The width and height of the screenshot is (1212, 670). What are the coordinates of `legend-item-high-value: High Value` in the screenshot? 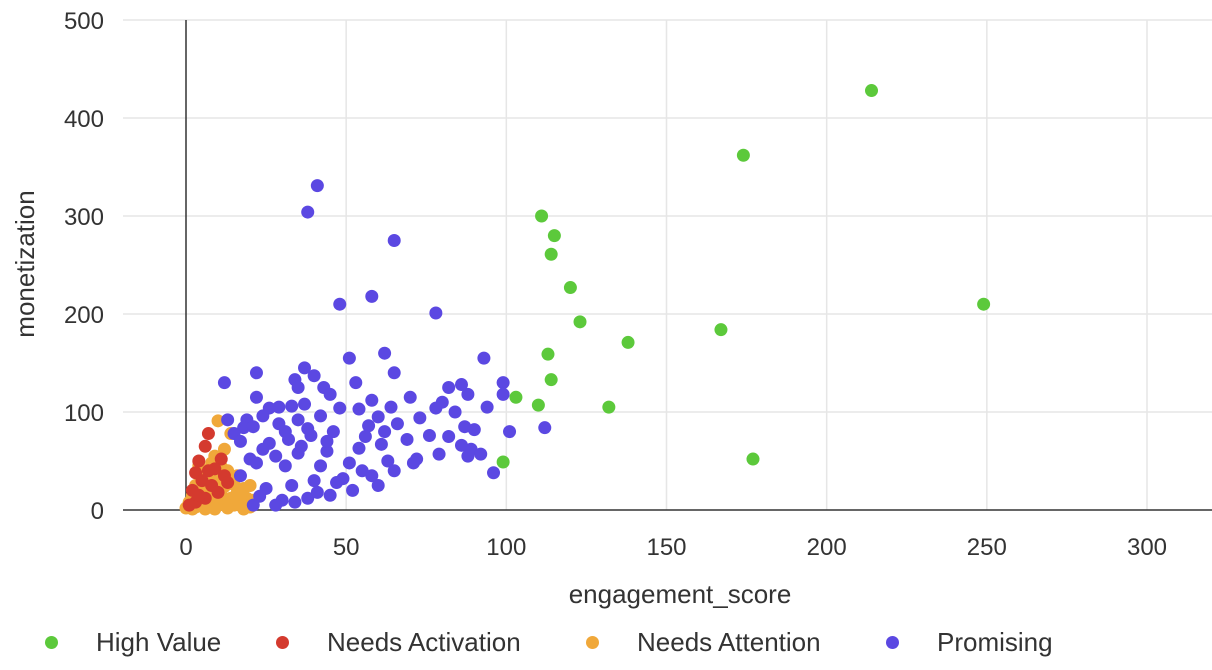 It's located at (133, 642).